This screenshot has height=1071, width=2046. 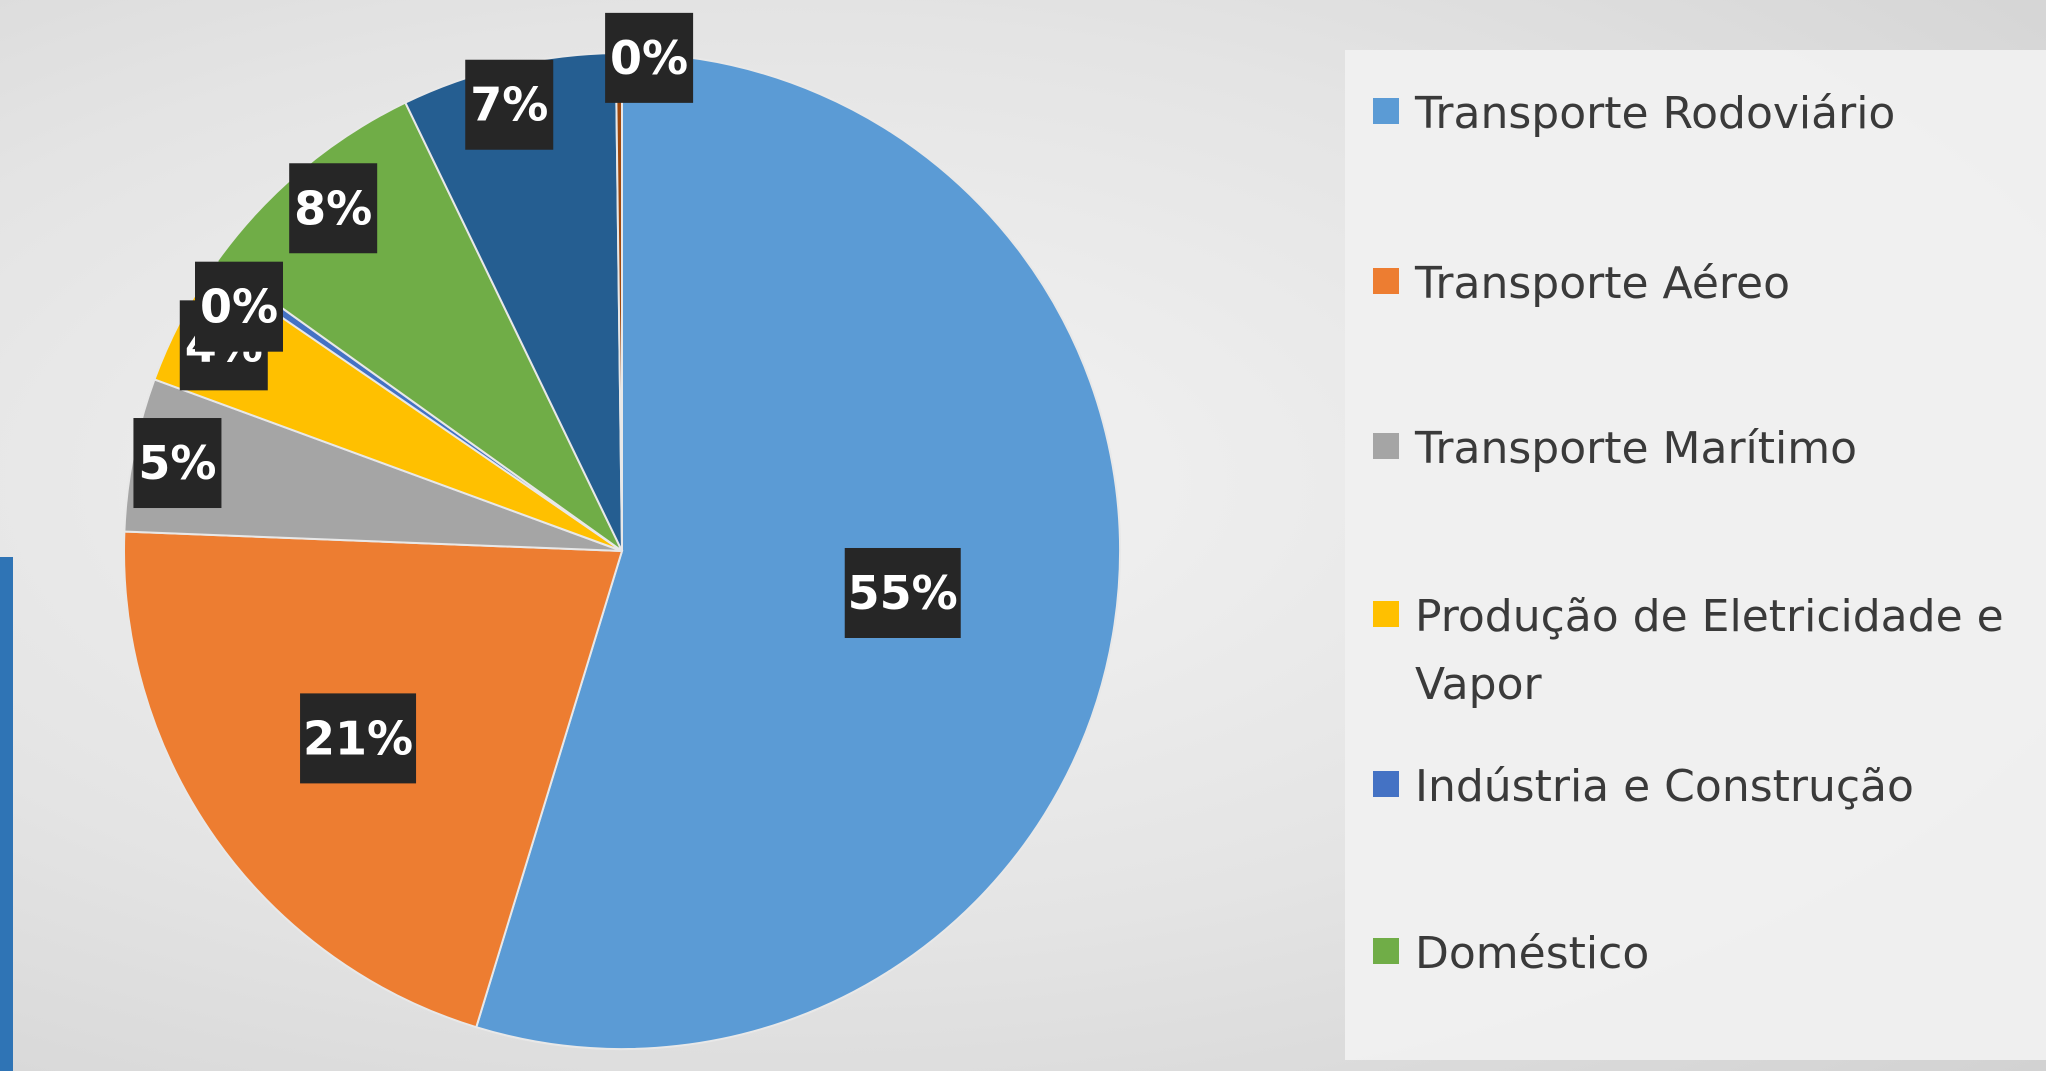 I want to click on legend-item-transporte-maritimo: Transporte Marítimo, so click(x=1704, y=449).